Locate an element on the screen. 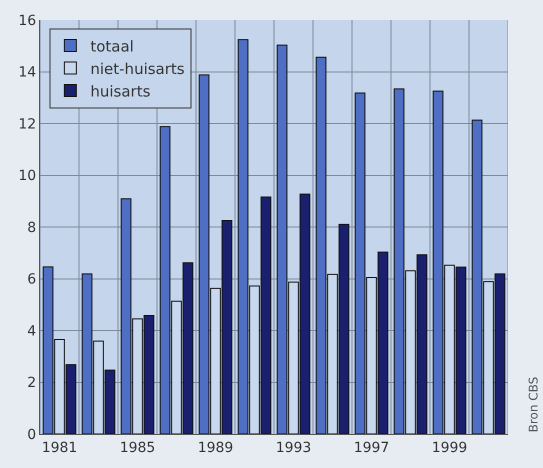 Image resolution: width=543 pixels, height=468 pixels. x-tick-label: 1985 is located at coordinates (138, 448).